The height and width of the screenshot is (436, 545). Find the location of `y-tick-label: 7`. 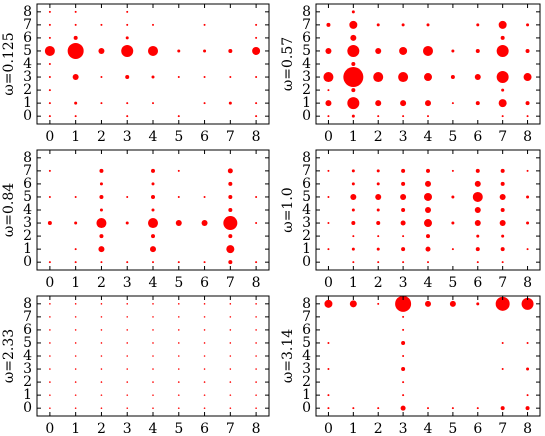

y-tick-label: 7 is located at coordinates (306, 171).